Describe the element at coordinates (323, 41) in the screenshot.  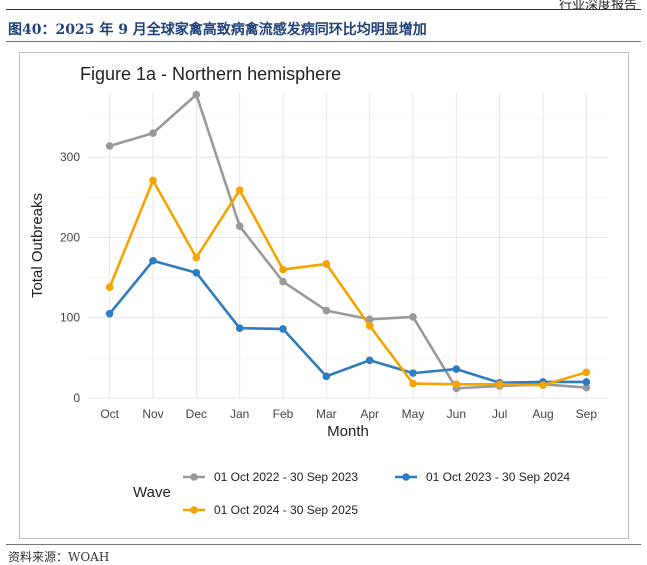
I see `caption-divider` at that location.